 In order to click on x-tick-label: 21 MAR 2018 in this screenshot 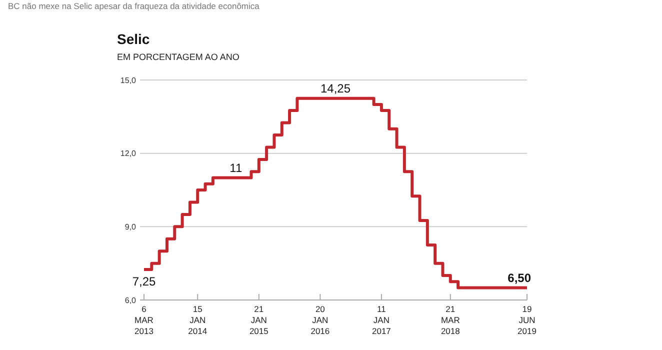, I will do `click(450, 320)`.